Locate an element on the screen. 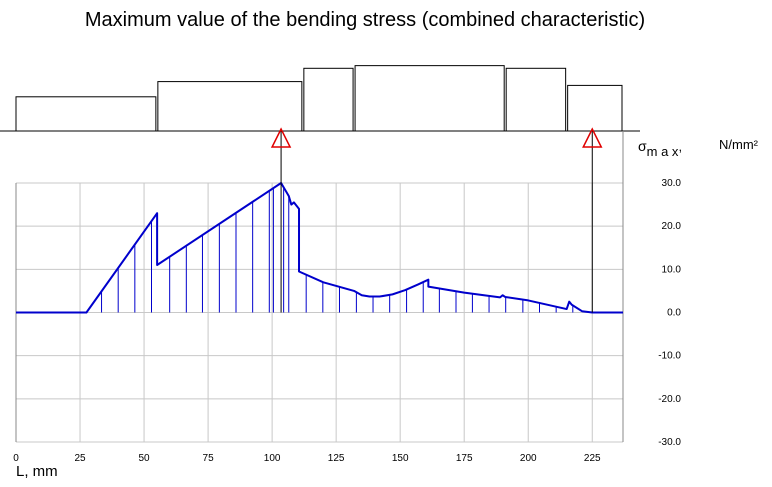 This screenshot has width=772, height=487. y-tick-label: 0.0 is located at coordinates (674, 313).